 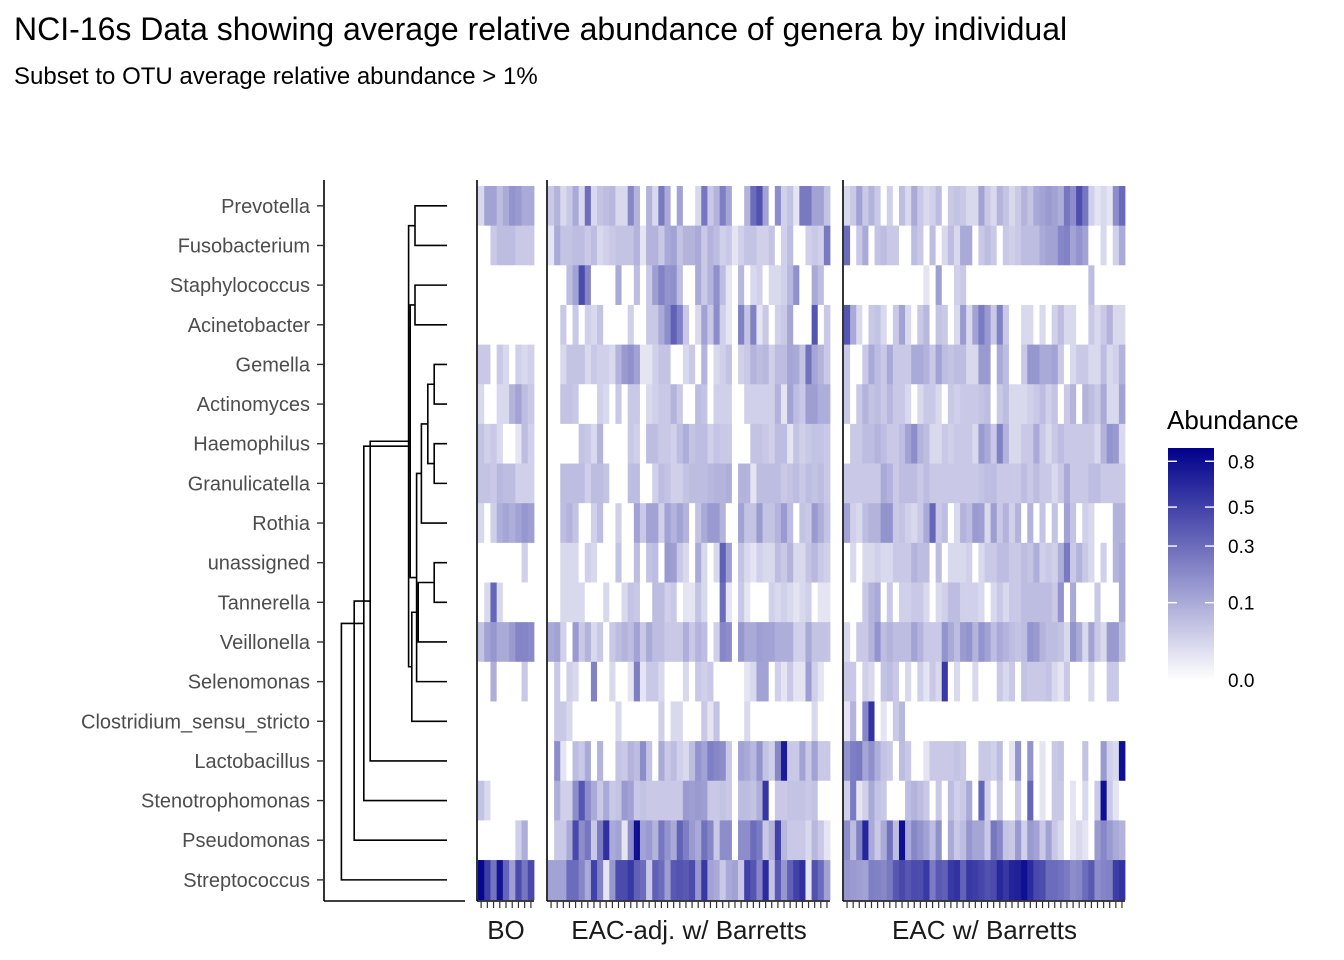 What do you see at coordinates (266, 207) in the screenshot?
I see `row-label: Prevotella` at bounding box center [266, 207].